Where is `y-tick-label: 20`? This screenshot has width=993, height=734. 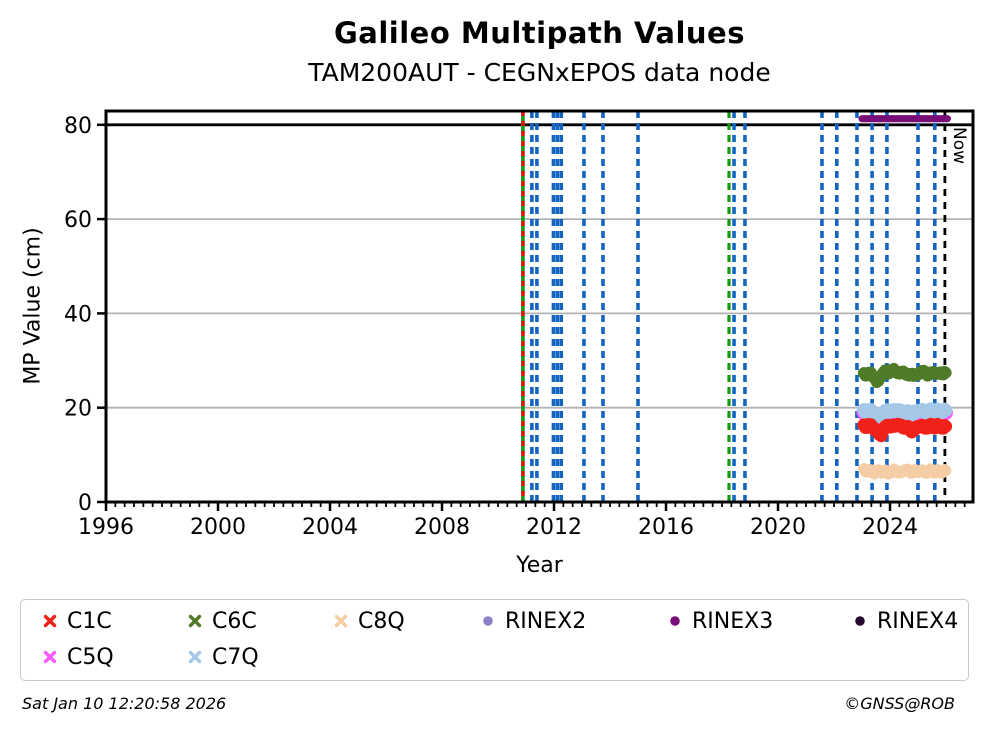
y-tick-label: 20 is located at coordinates (78, 409).